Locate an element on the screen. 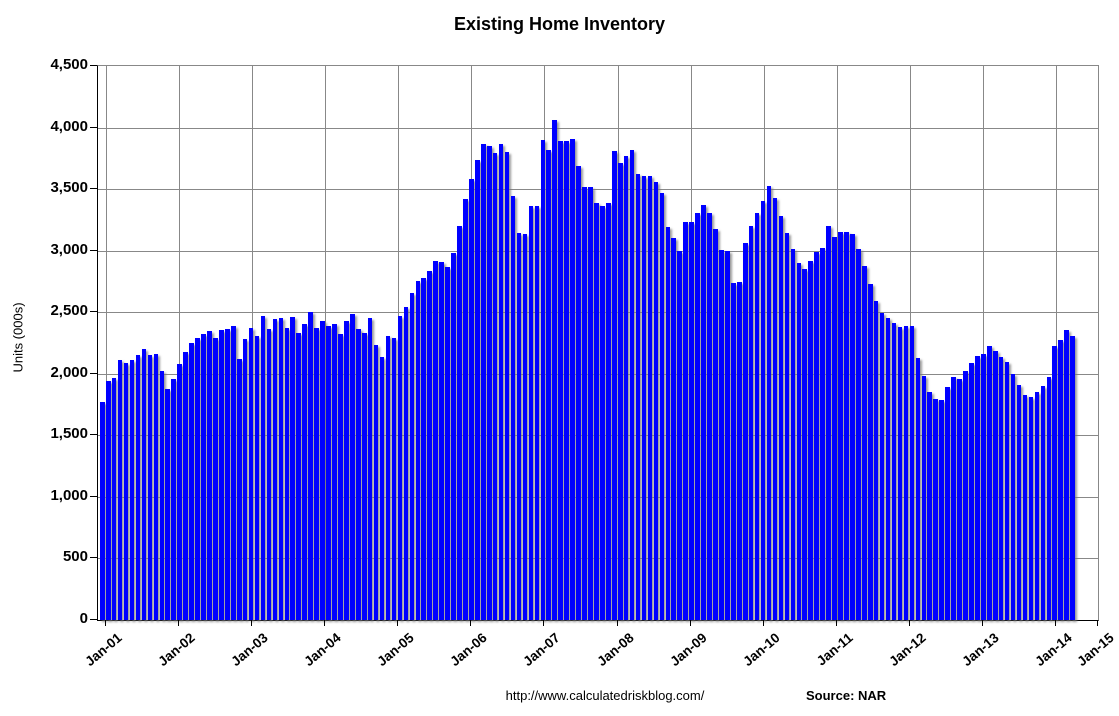 This screenshot has height=716, width=1119. x-tick-label: Jan-09 is located at coordinates (688, 649).